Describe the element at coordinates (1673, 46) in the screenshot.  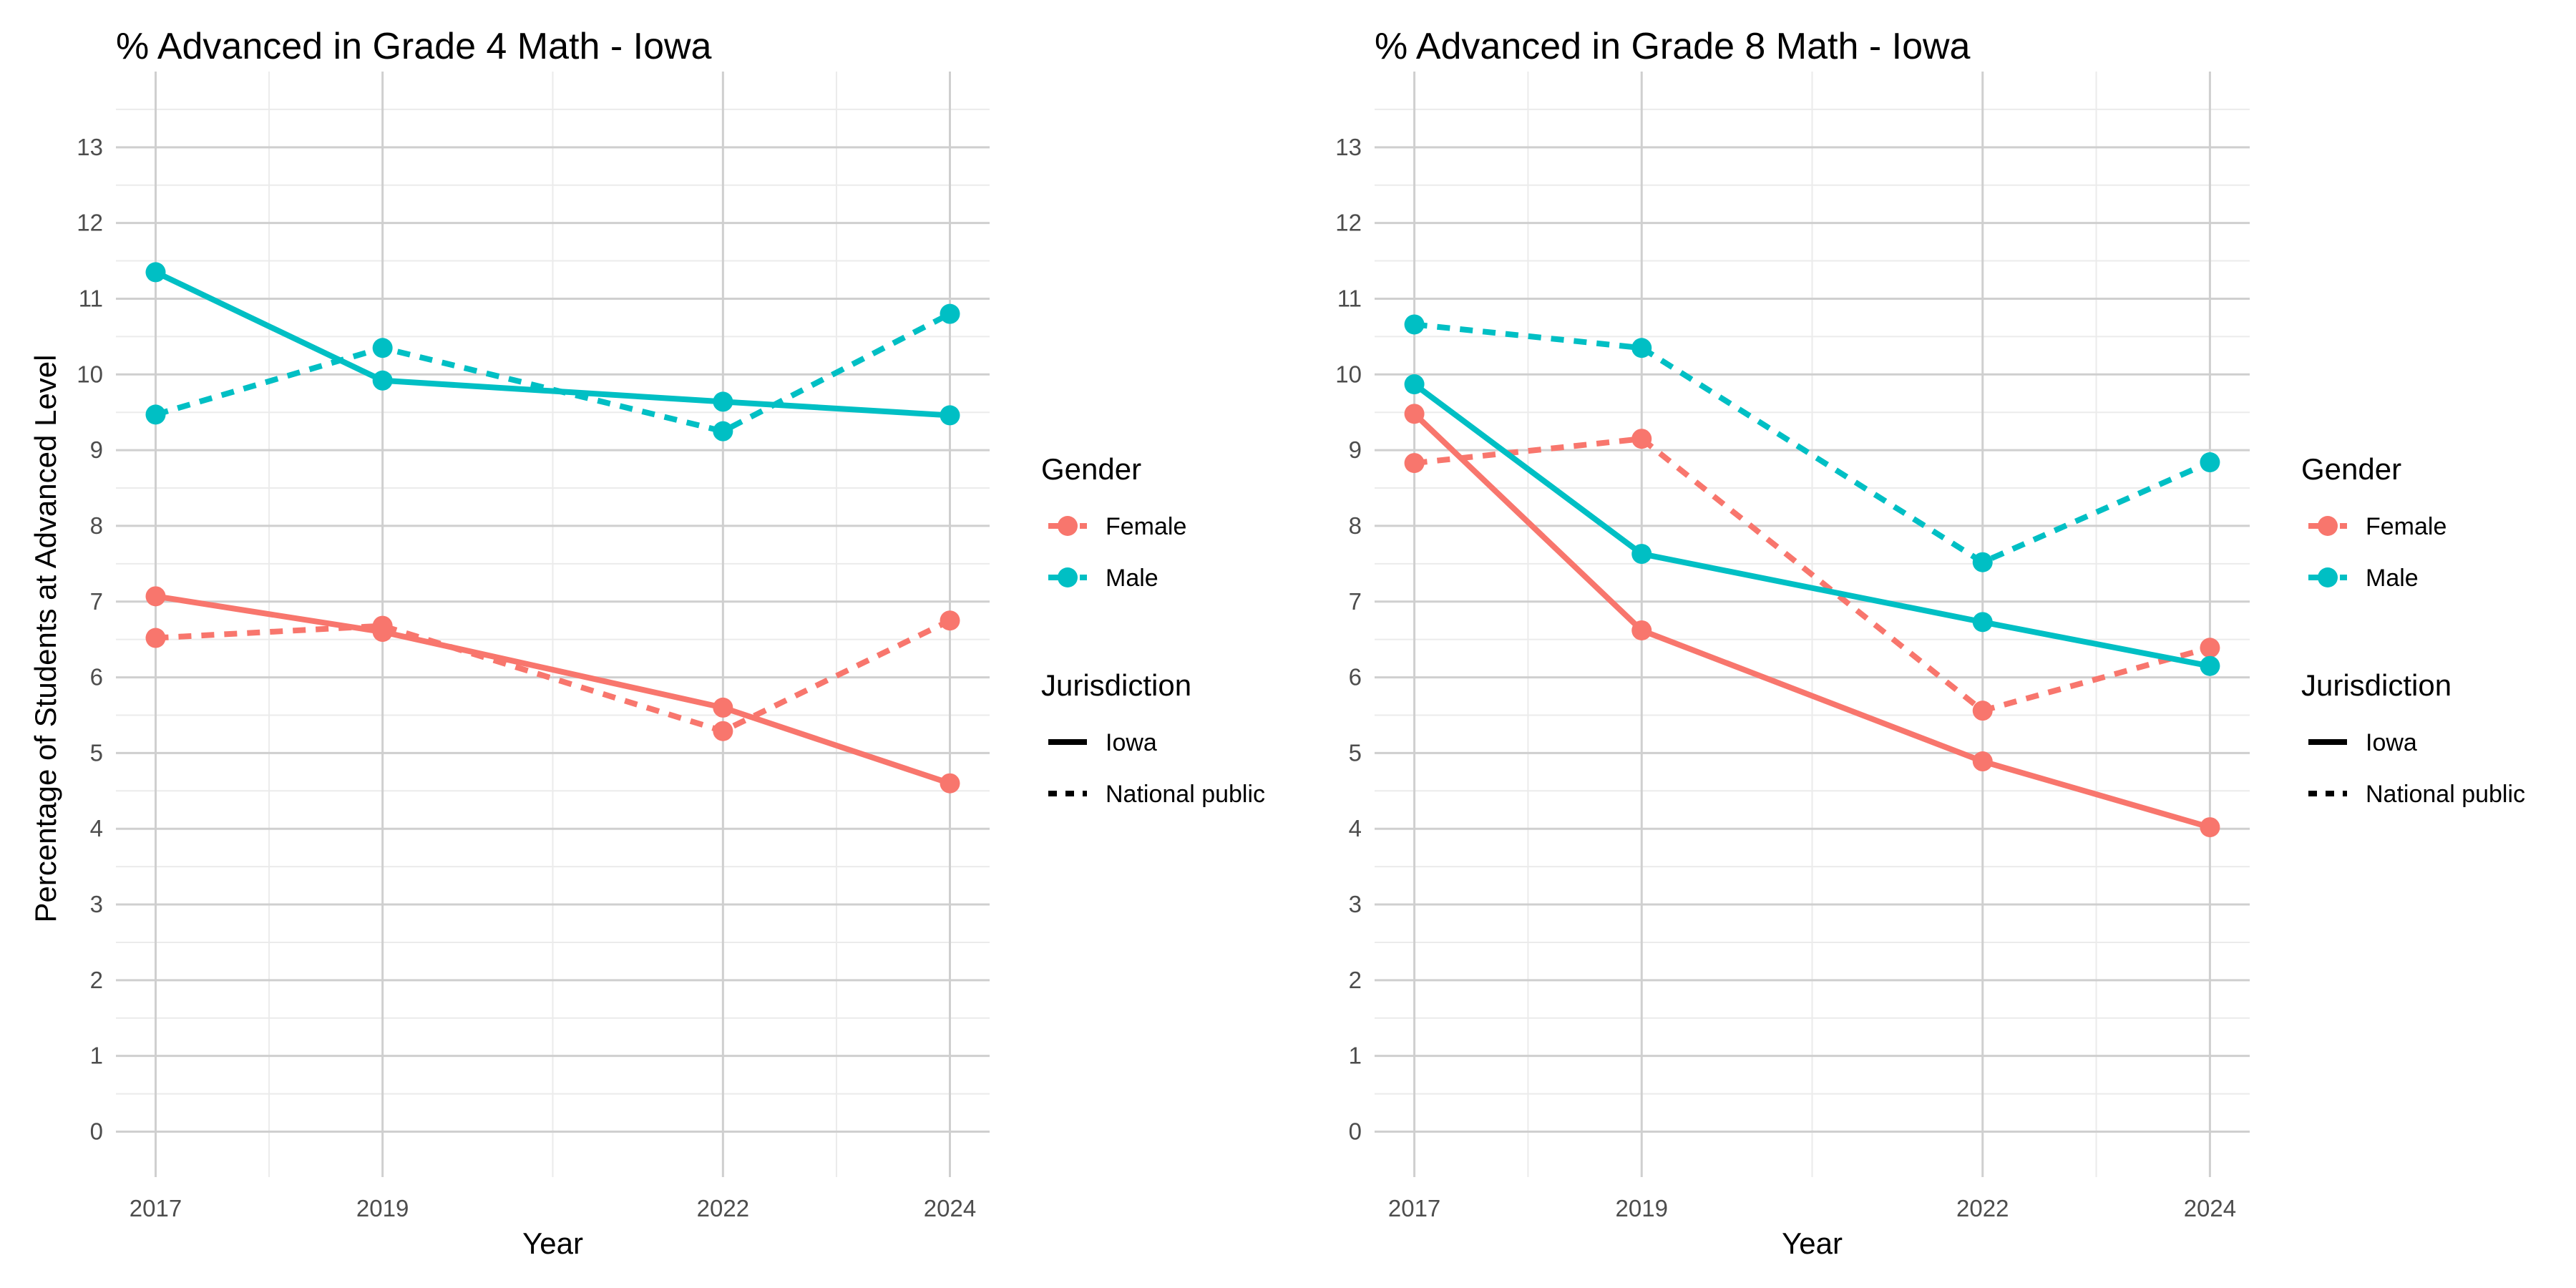
I see `chart-title: % Advanced in Grade 8 Math - Iowa` at that location.